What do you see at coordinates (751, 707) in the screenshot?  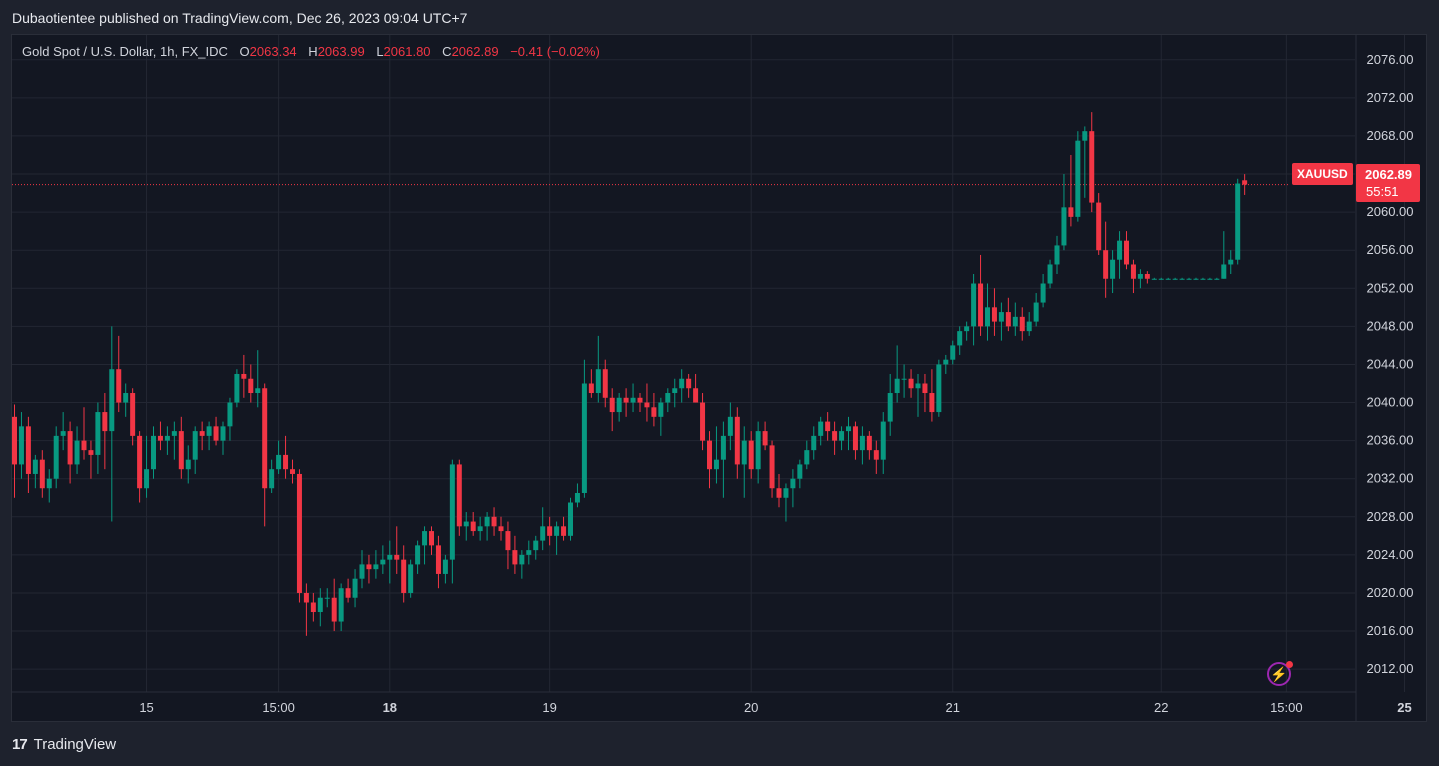 I see `time-tick-label: 20` at bounding box center [751, 707].